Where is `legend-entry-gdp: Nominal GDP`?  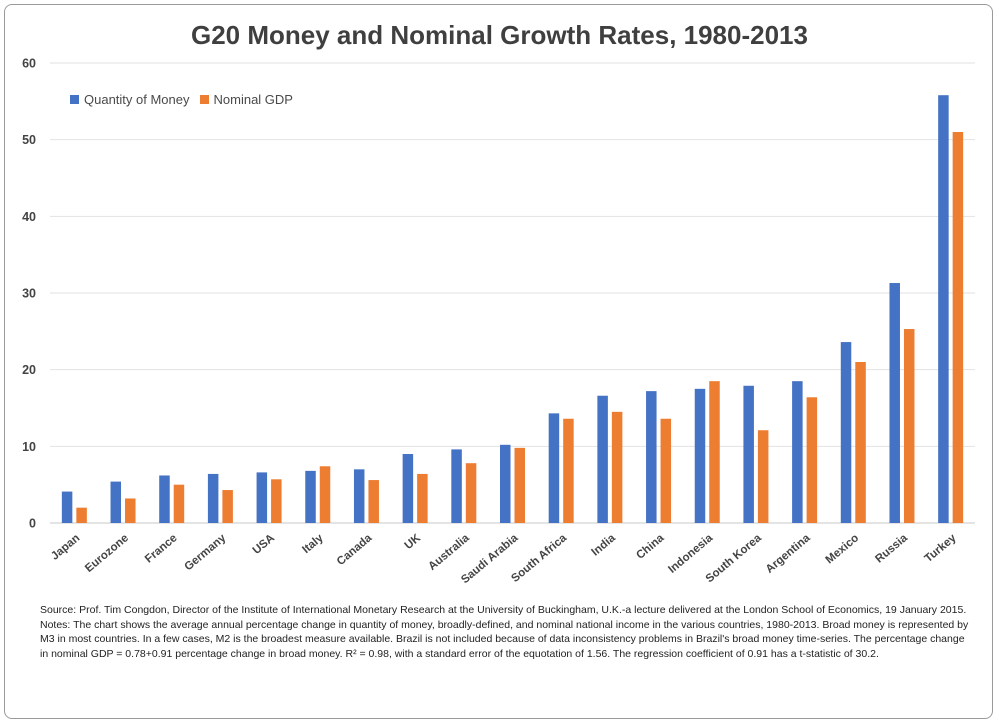
legend-entry-gdp: Nominal GDP is located at coordinates (246, 99).